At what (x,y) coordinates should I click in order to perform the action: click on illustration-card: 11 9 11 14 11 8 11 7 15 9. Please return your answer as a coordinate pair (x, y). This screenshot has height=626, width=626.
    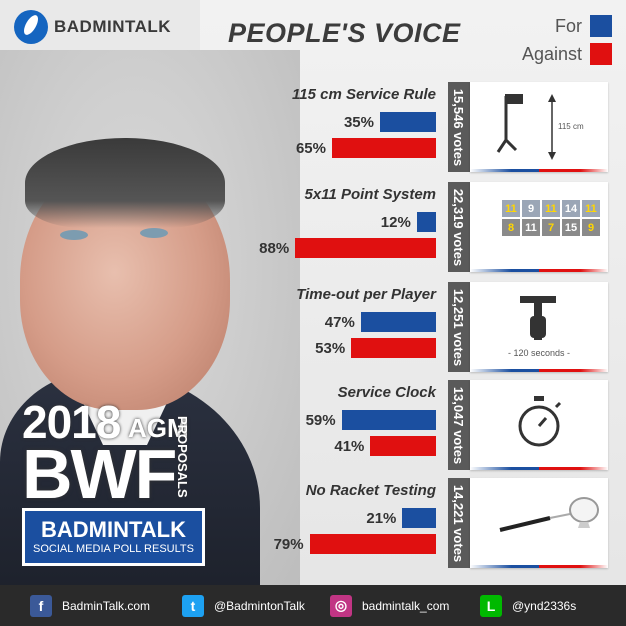
    Looking at the image, I should click on (539, 227).